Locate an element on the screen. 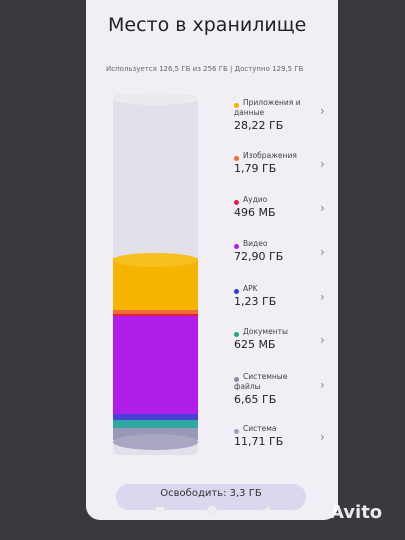  category-name: Аудио is located at coordinates (255, 199).